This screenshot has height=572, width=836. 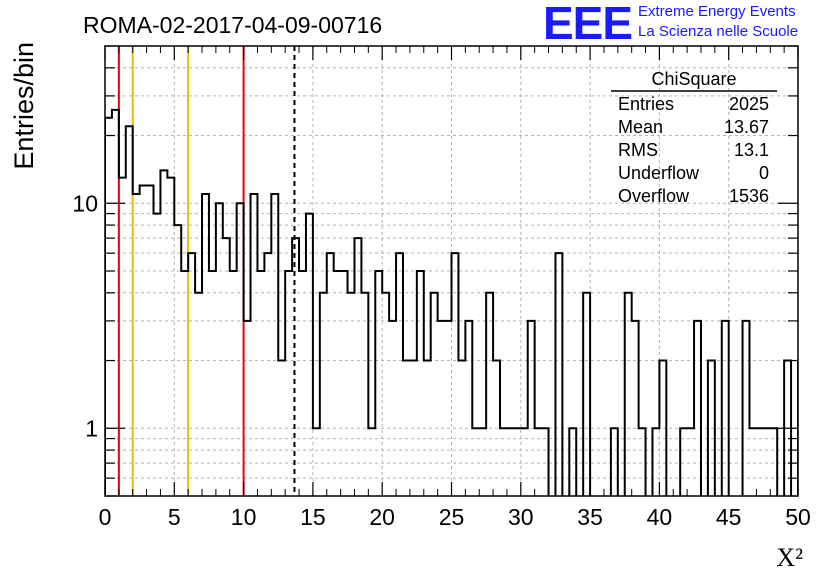 What do you see at coordinates (174, 517) in the screenshot?
I see `x-tick-label: 5` at bounding box center [174, 517].